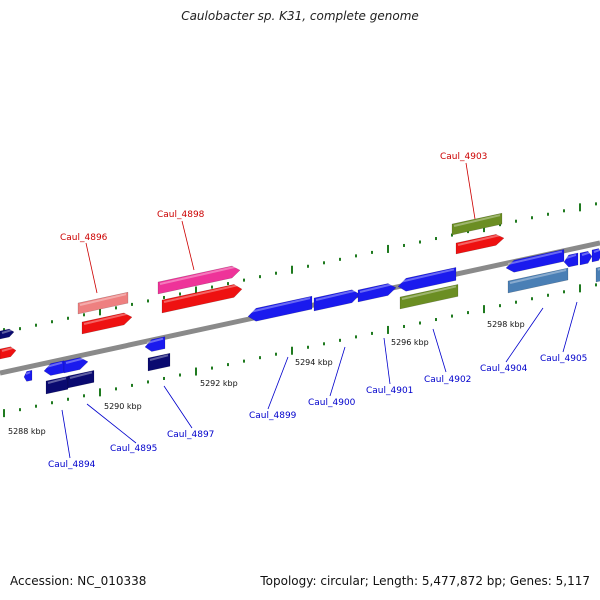 Image resolution: width=600 pixels, height=600 pixels. Describe the element at coordinates (133, 449) in the screenshot. I see `gene-label: Caul_4895` at that location.